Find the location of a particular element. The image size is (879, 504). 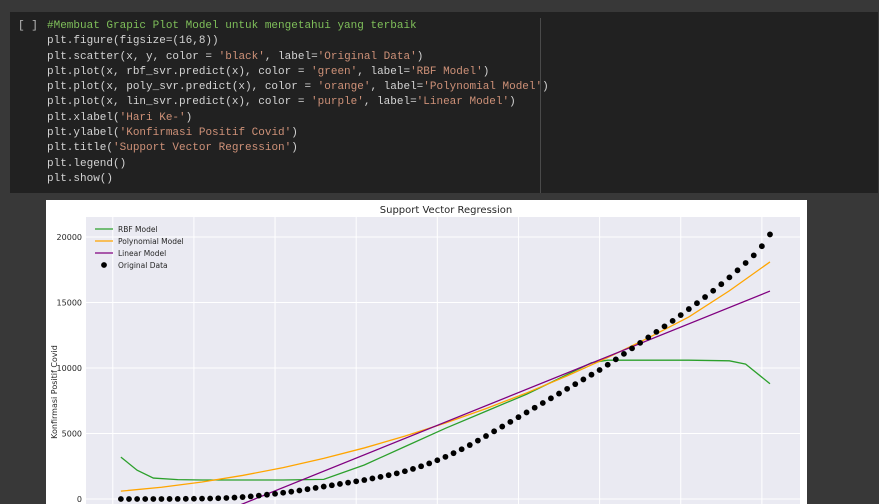

y-tick-label: 10000 is located at coordinates (69, 368).